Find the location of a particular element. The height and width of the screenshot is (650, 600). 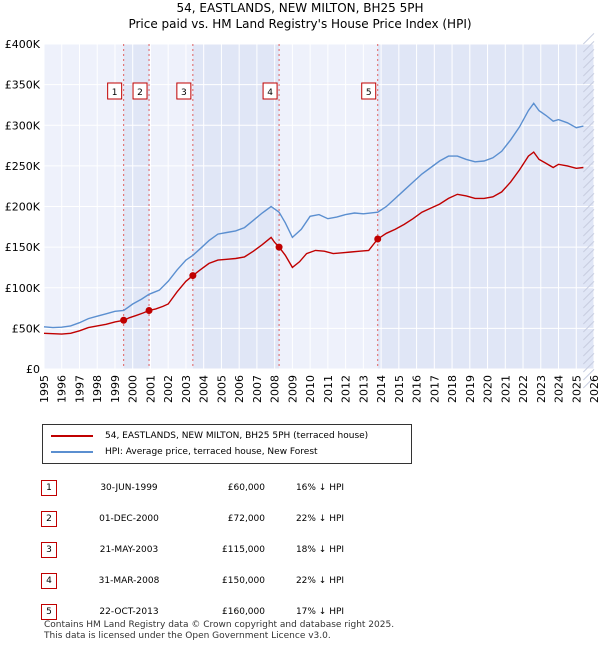

sale-label-number: 3 is located at coordinates (184, 93).